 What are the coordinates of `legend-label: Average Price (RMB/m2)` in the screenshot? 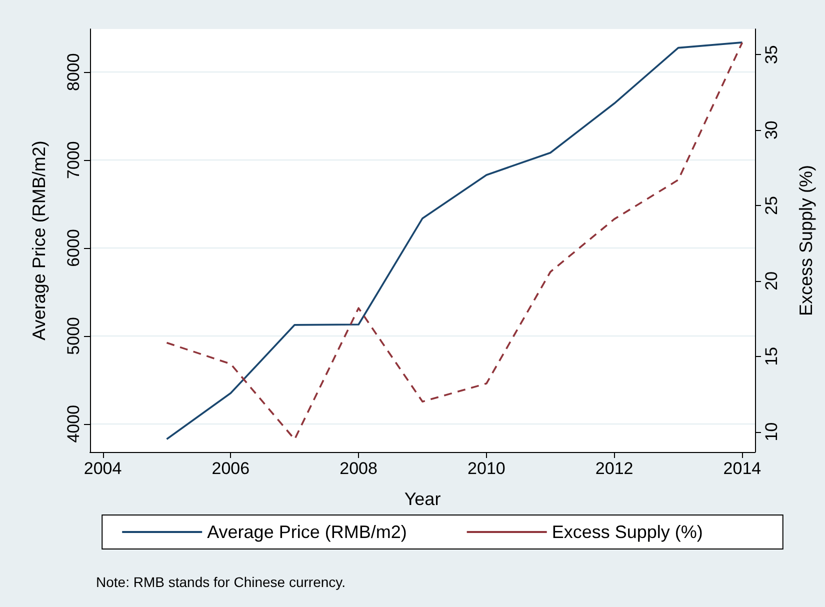 It's located at (307, 532).